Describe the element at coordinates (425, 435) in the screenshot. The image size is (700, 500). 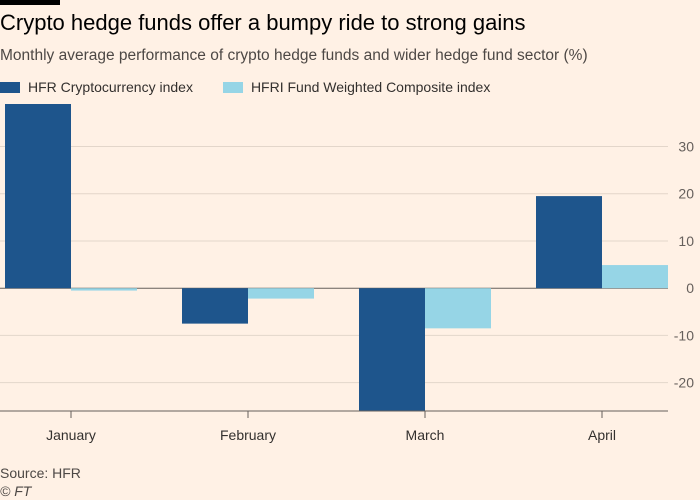
I see `x-tick-label: March` at that location.